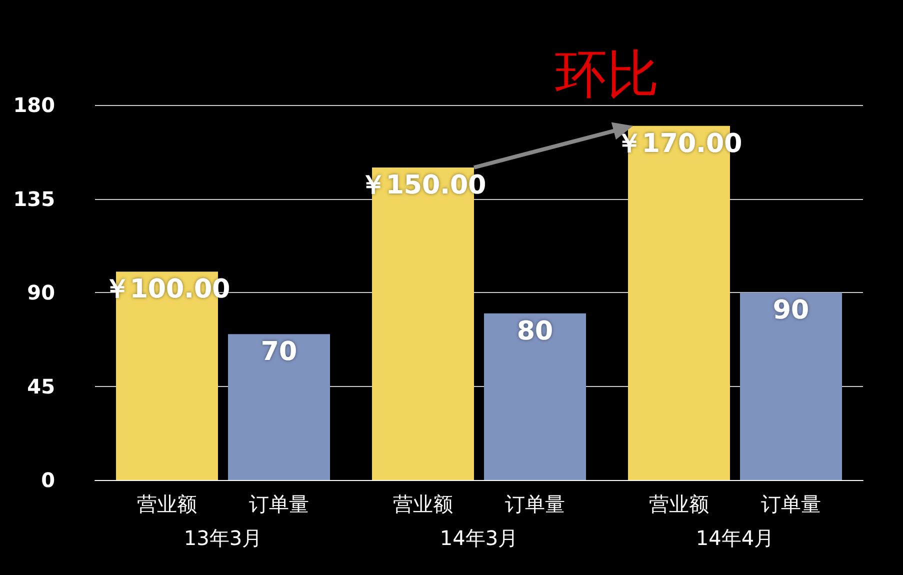 Image resolution: width=903 pixels, height=575 pixels. I want to click on y-tick-label: 180, so click(34, 105).